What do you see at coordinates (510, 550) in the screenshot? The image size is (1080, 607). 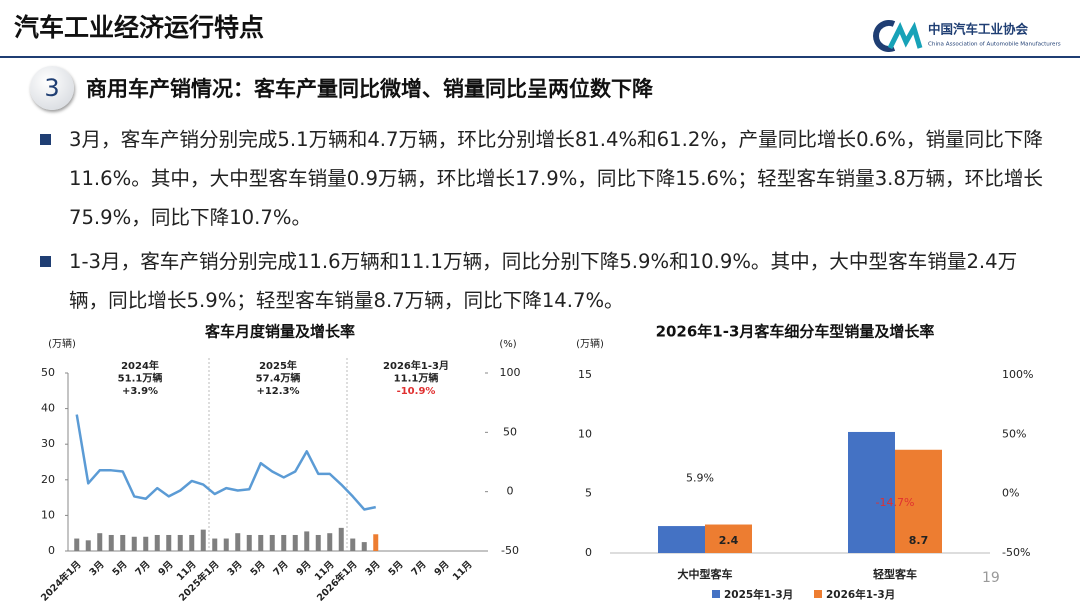 I see `y2-tick-label: -50` at bounding box center [510, 550].